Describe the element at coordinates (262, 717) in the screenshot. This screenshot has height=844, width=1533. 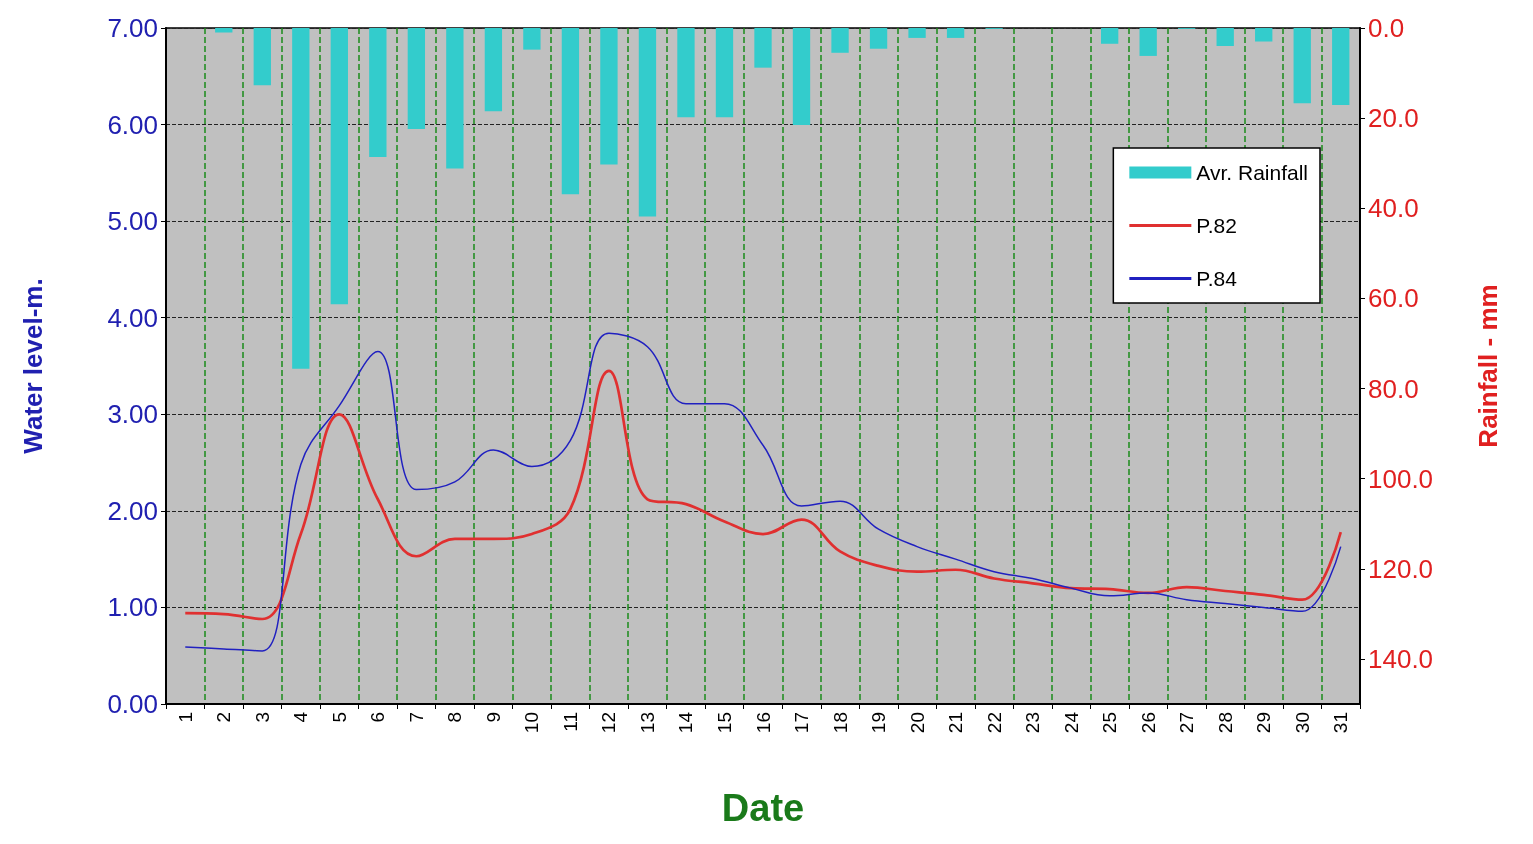
I see `x-tick-label: 3` at that location.